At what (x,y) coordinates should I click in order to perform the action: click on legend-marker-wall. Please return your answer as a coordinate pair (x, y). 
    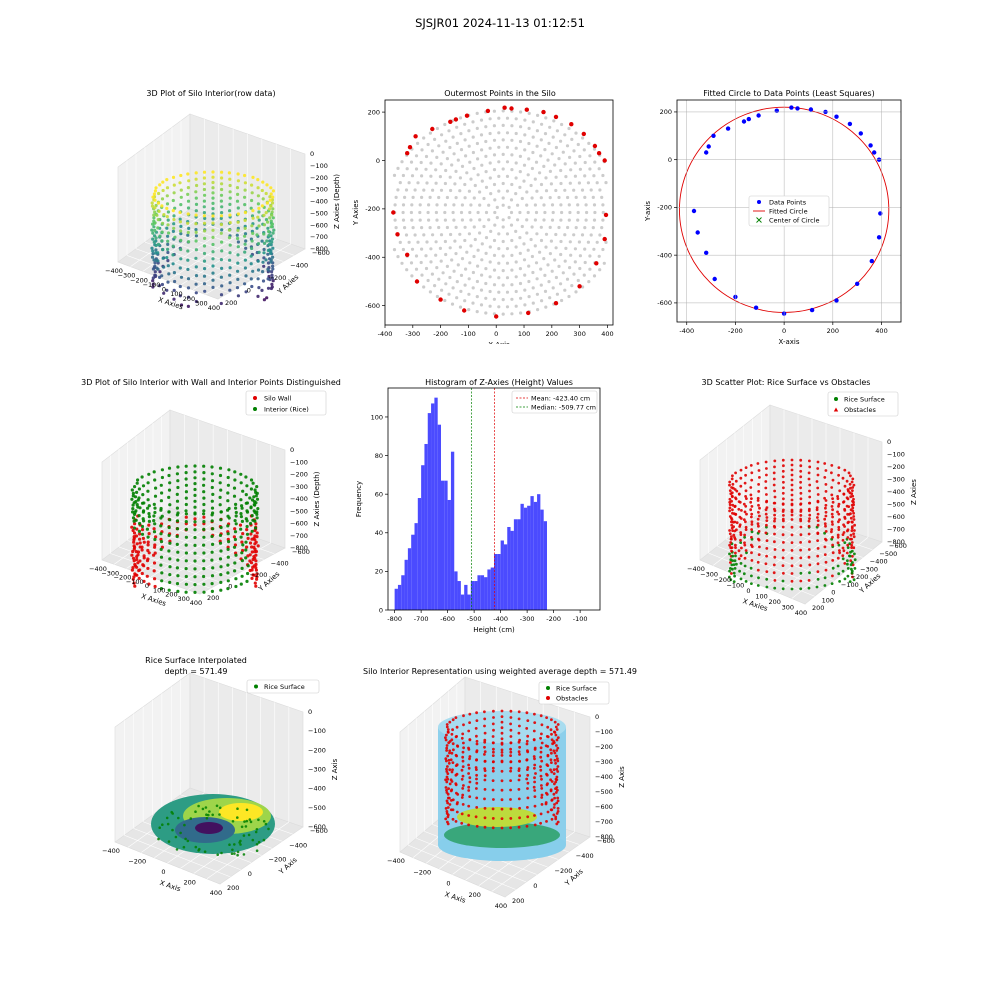
    Looking at the image, I should click on (255, 398).